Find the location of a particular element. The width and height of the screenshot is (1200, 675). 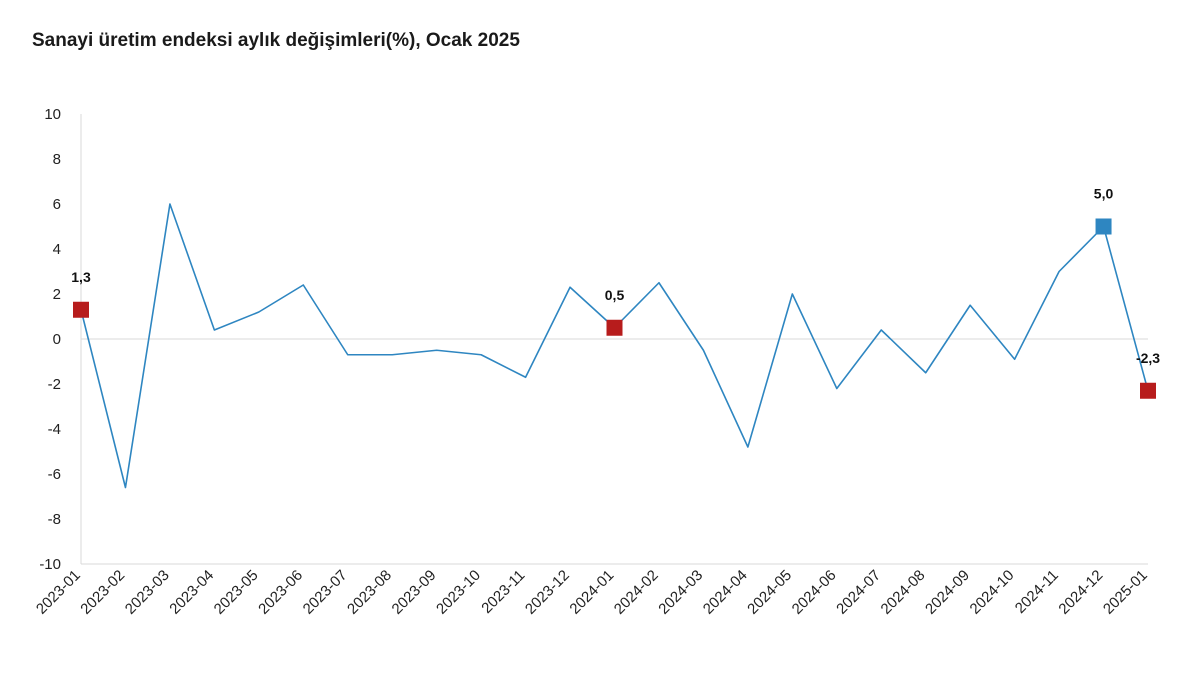

x-tick-label: 2024-05 is located at coordinates (769, 592).